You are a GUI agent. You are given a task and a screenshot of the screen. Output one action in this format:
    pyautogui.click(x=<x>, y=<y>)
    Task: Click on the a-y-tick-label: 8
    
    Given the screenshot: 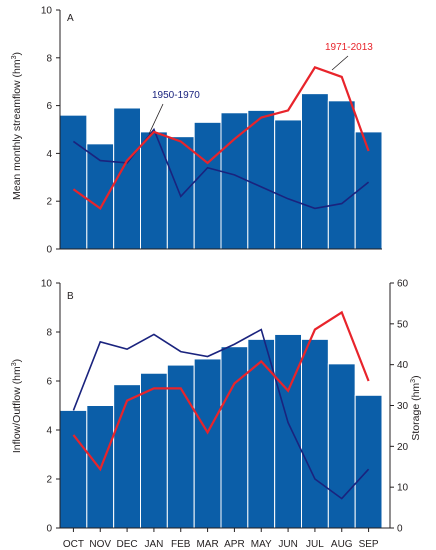 What is the action you would take?
    pyautogui.click(x=49, y=58)
    